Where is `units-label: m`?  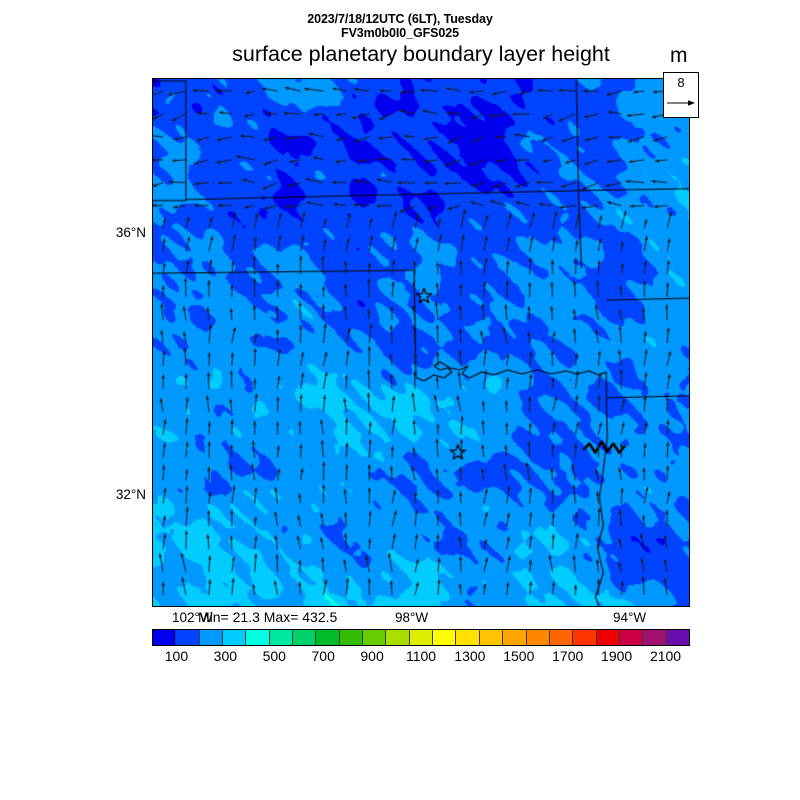
units-label: m is located at coordinates (679, 55).